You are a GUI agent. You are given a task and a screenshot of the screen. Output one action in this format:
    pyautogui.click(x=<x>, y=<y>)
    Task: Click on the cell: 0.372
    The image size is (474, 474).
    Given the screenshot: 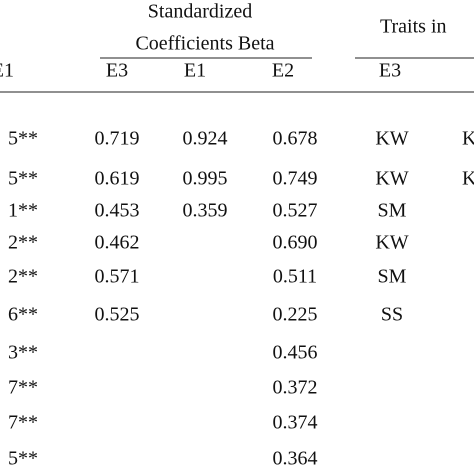 What is the action you would take?
    pyautogui.click(x=295, y=388)
    